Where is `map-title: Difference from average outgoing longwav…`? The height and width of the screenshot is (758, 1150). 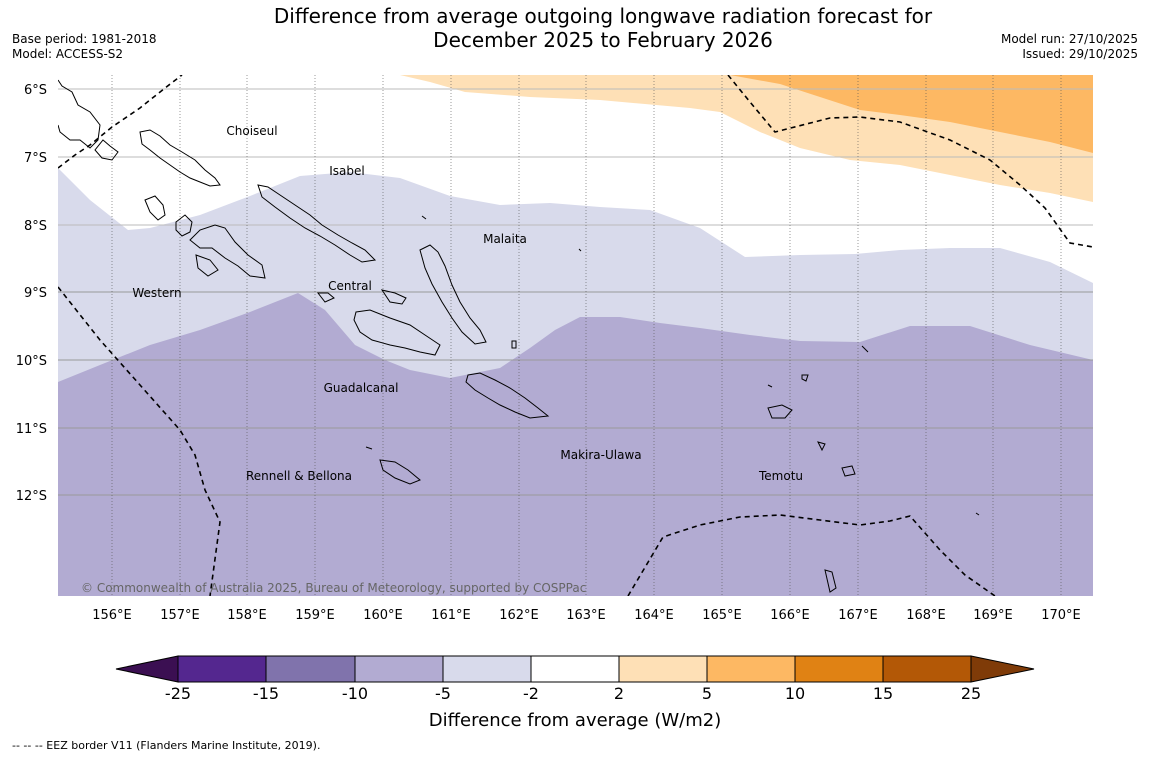 map-title: Difference from average outgoing longwav… is located at coordinates (603, 28).